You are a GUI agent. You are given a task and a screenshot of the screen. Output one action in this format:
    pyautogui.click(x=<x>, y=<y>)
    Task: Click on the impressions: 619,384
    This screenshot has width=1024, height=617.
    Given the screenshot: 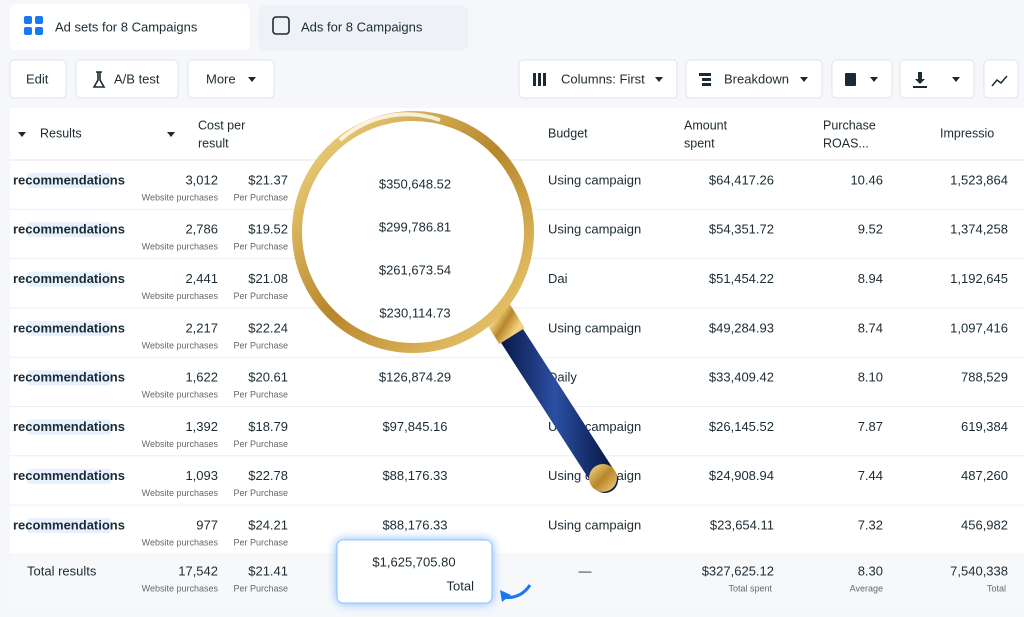 What is the action you would take?
    pyautogui.click(x=984, y=426)
    